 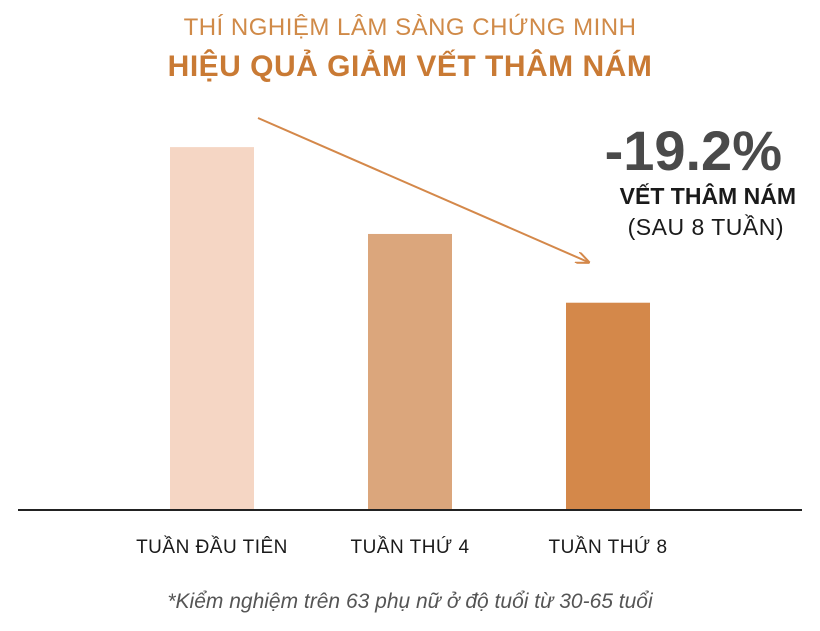 What do you see at coordinates (410, 66) in the screenshot?
I see `chart-title-line2: HIỆU QUẢ GIẢM VẾT THÂM NÁM` at bounding box center [410, 66].